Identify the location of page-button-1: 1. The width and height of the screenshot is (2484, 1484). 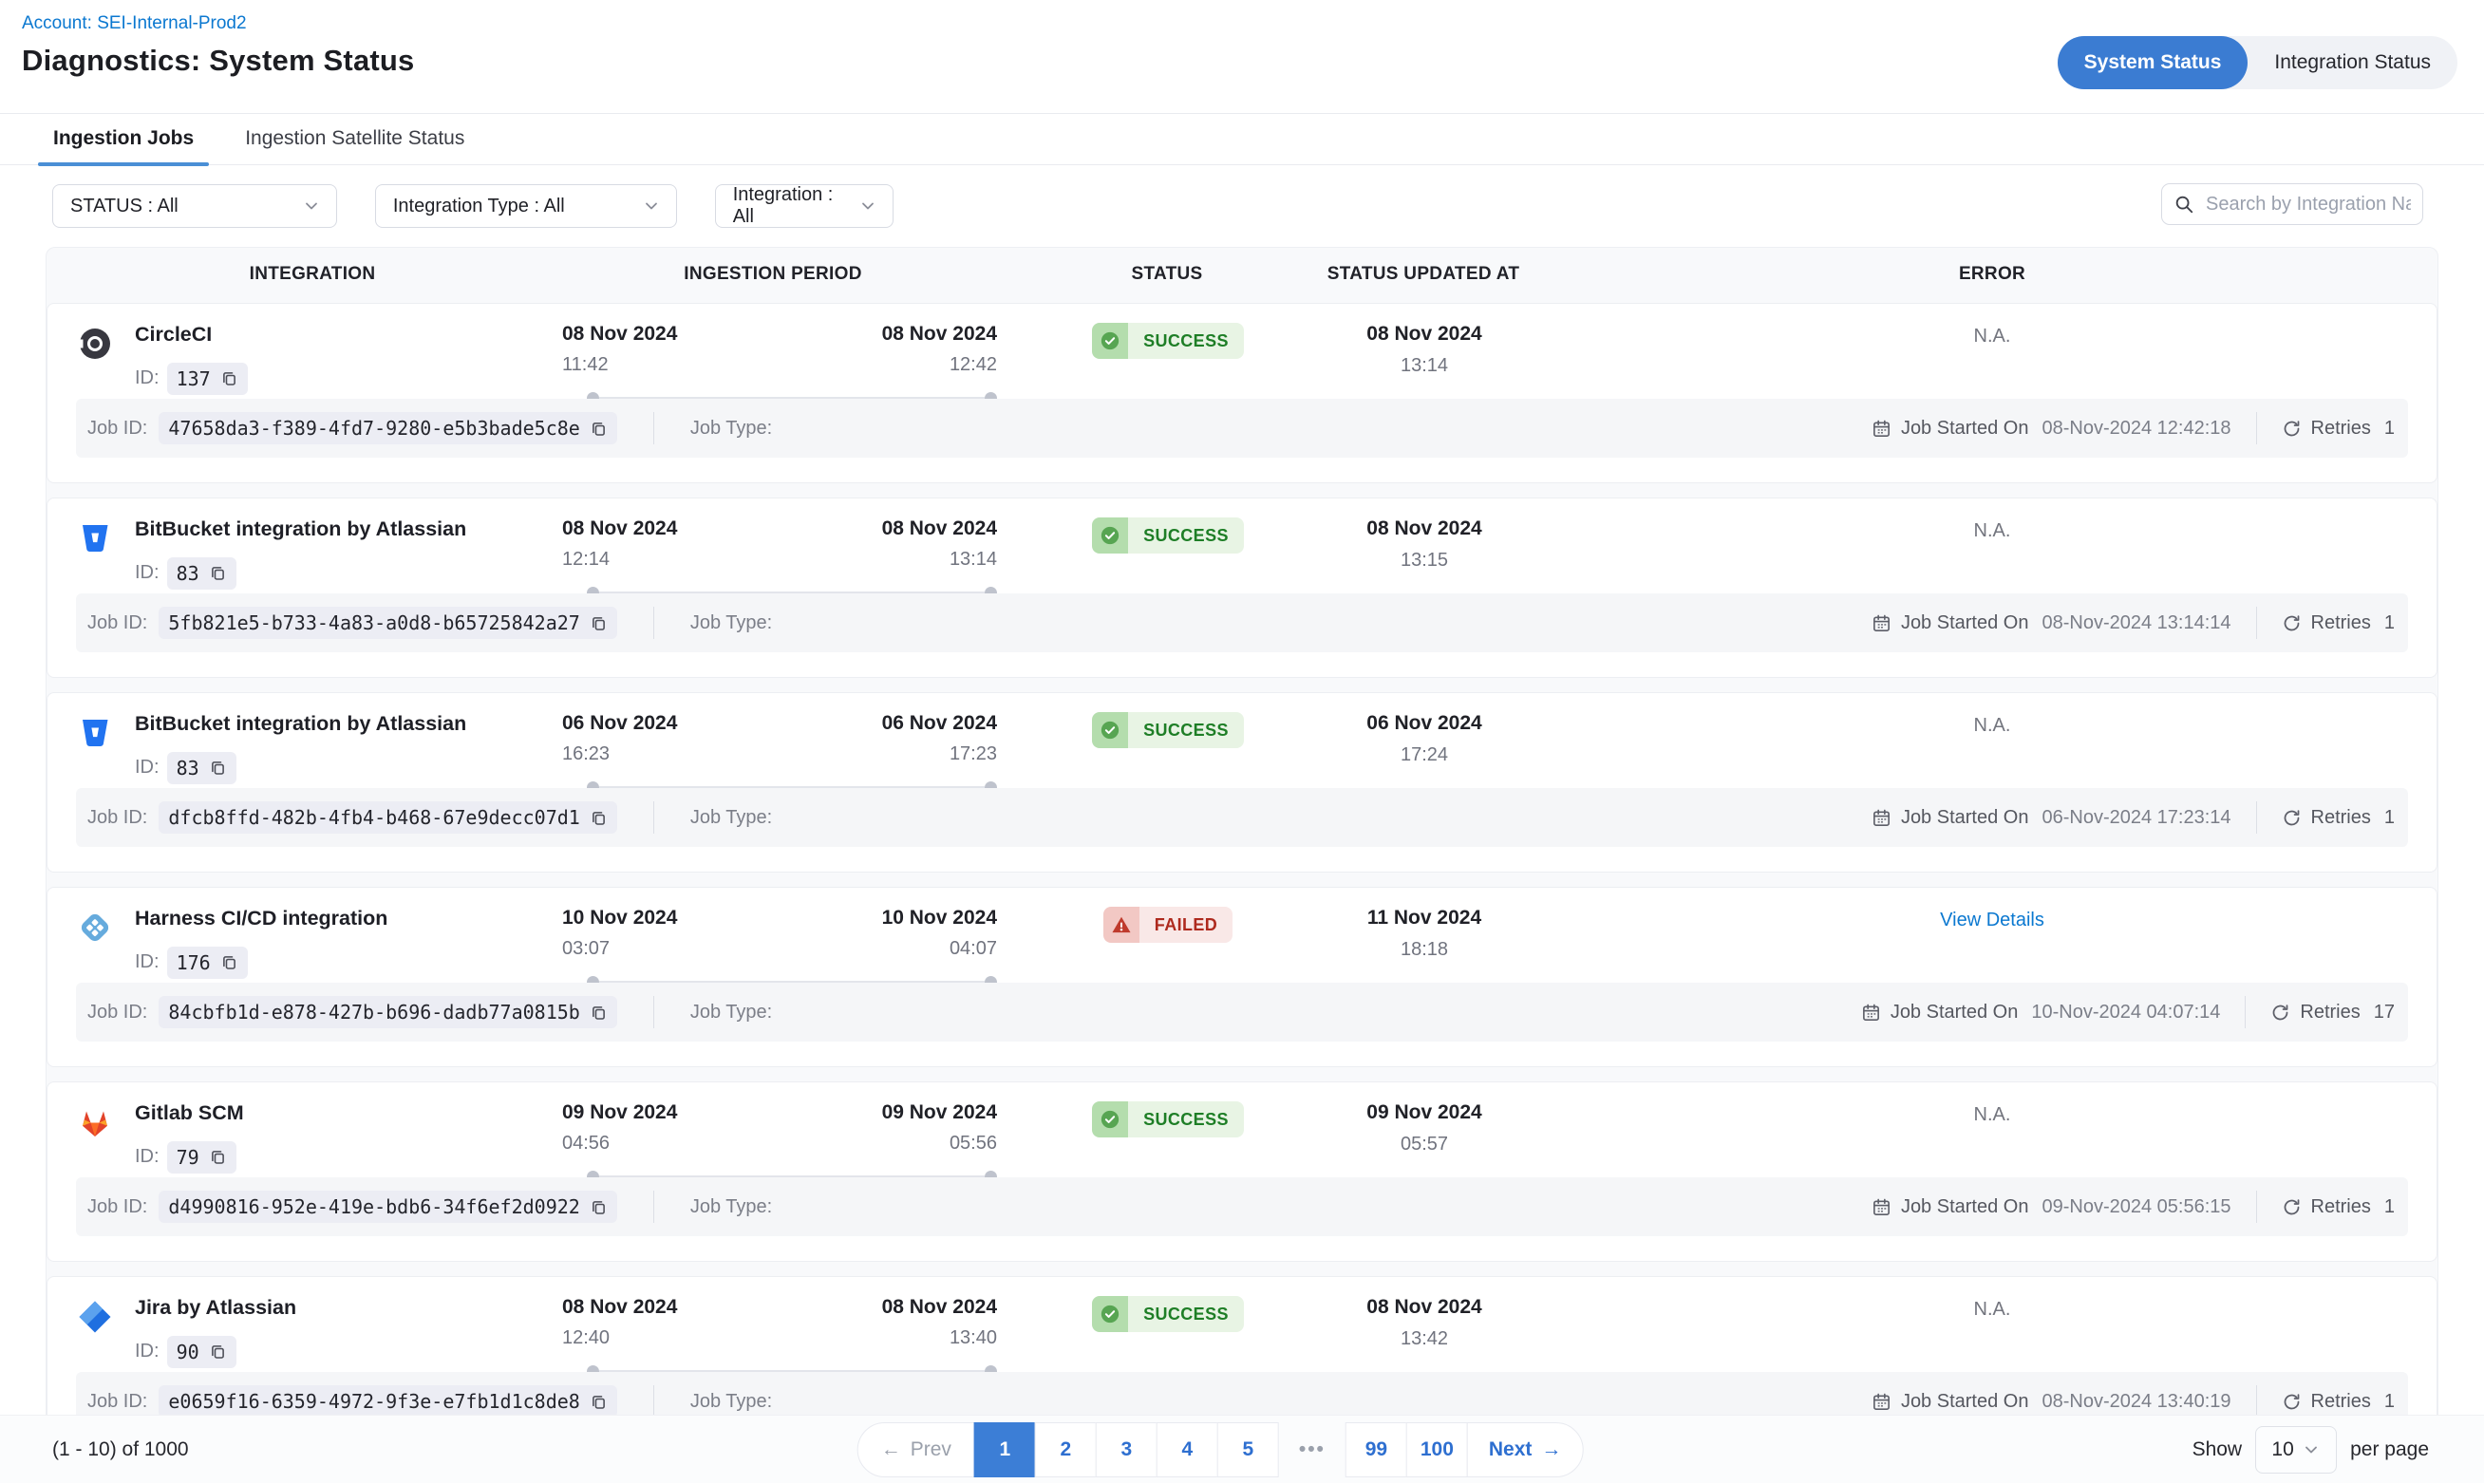
(1004, 1450).